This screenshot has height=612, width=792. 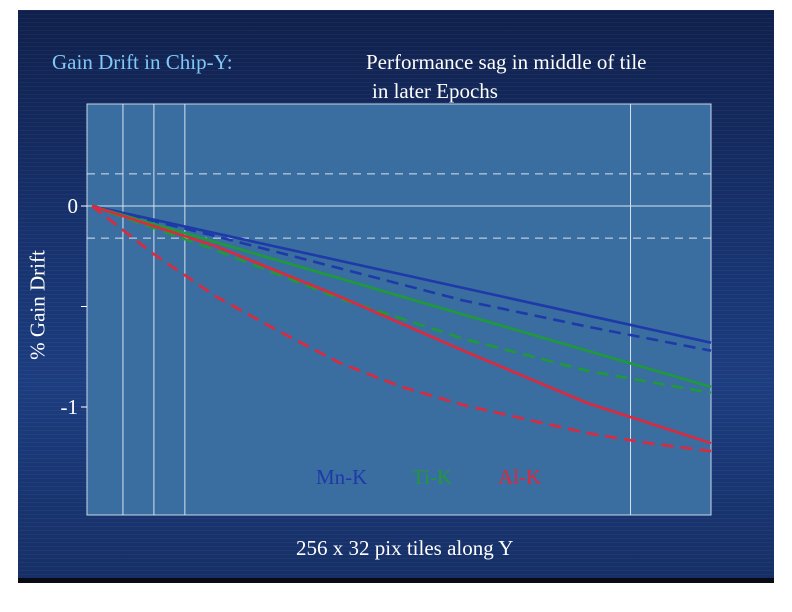 What do you see at coordinates (506, 62) in the screenshot?
I see `chart-subtitle-line-1: Performance sag in middle of tile` at bounding box center [506, 62].